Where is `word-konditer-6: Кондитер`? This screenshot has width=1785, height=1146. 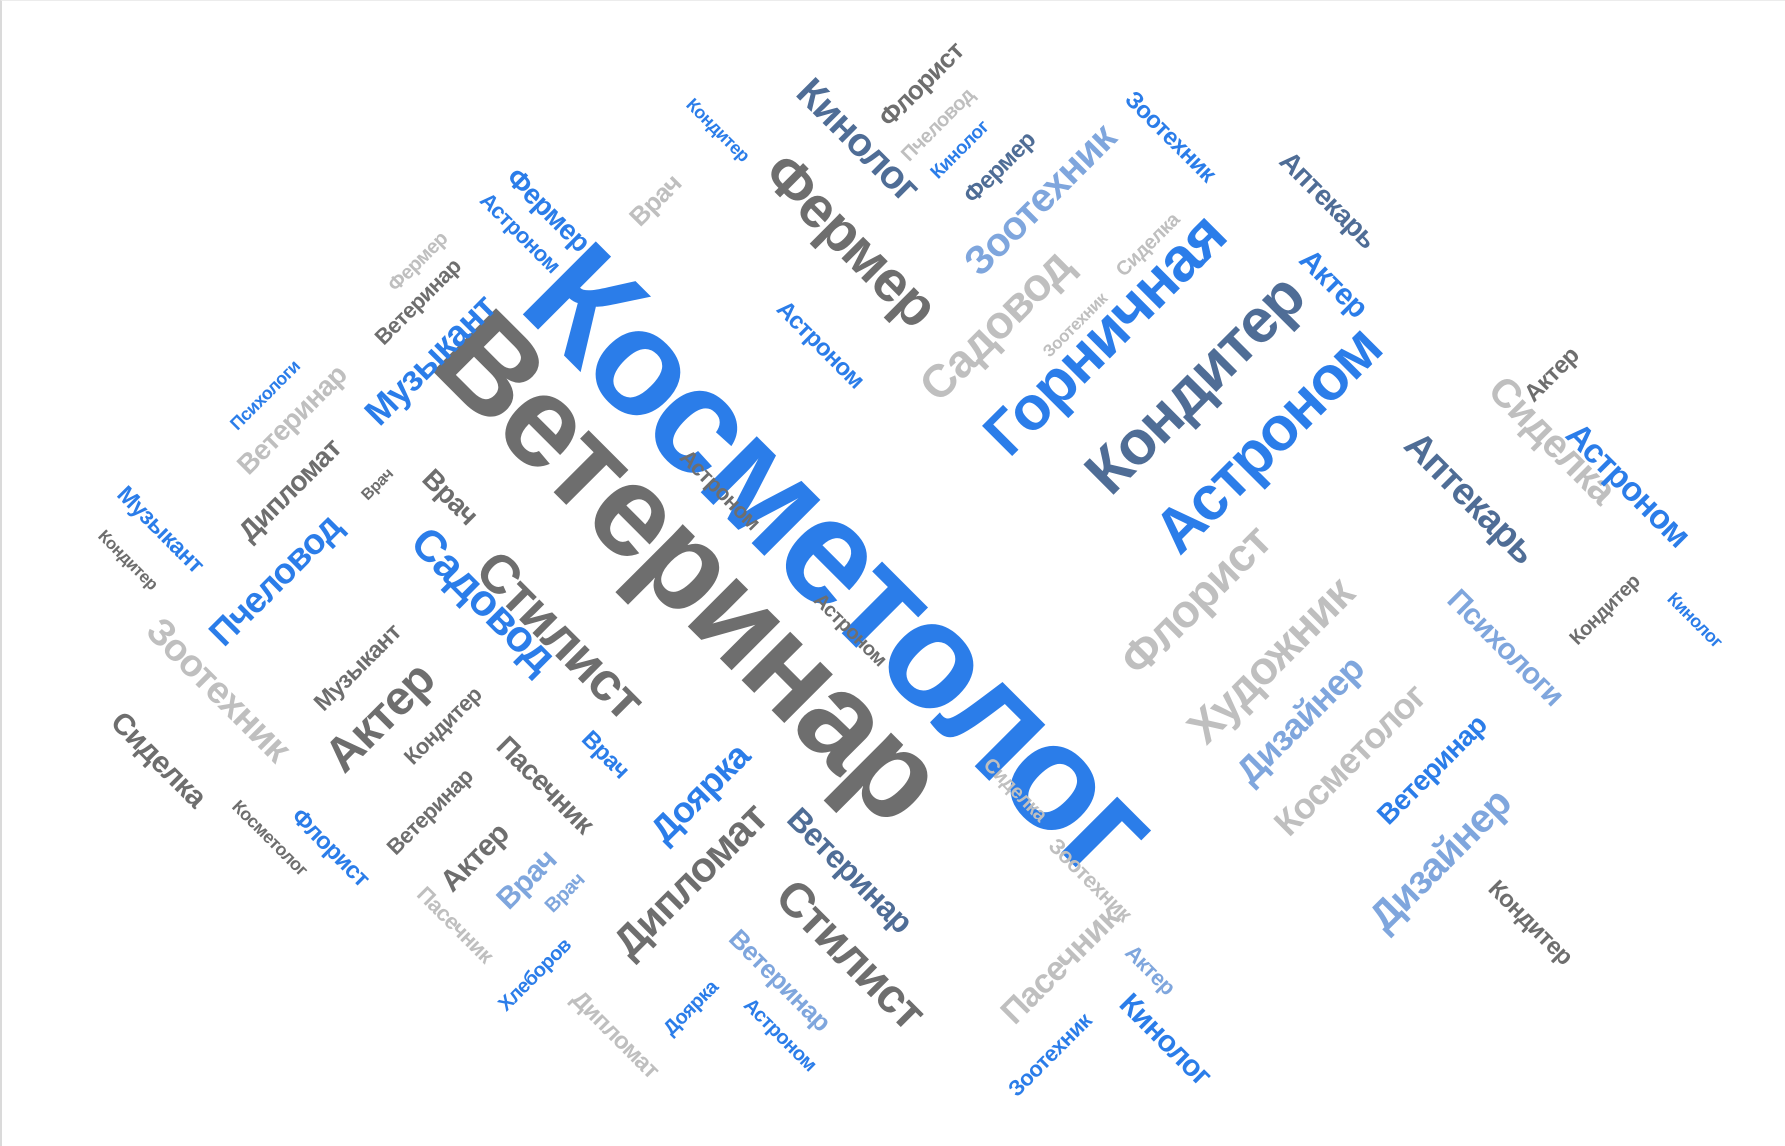
word-konditer-6: Кондитер is located at coordinates (1530, 922).